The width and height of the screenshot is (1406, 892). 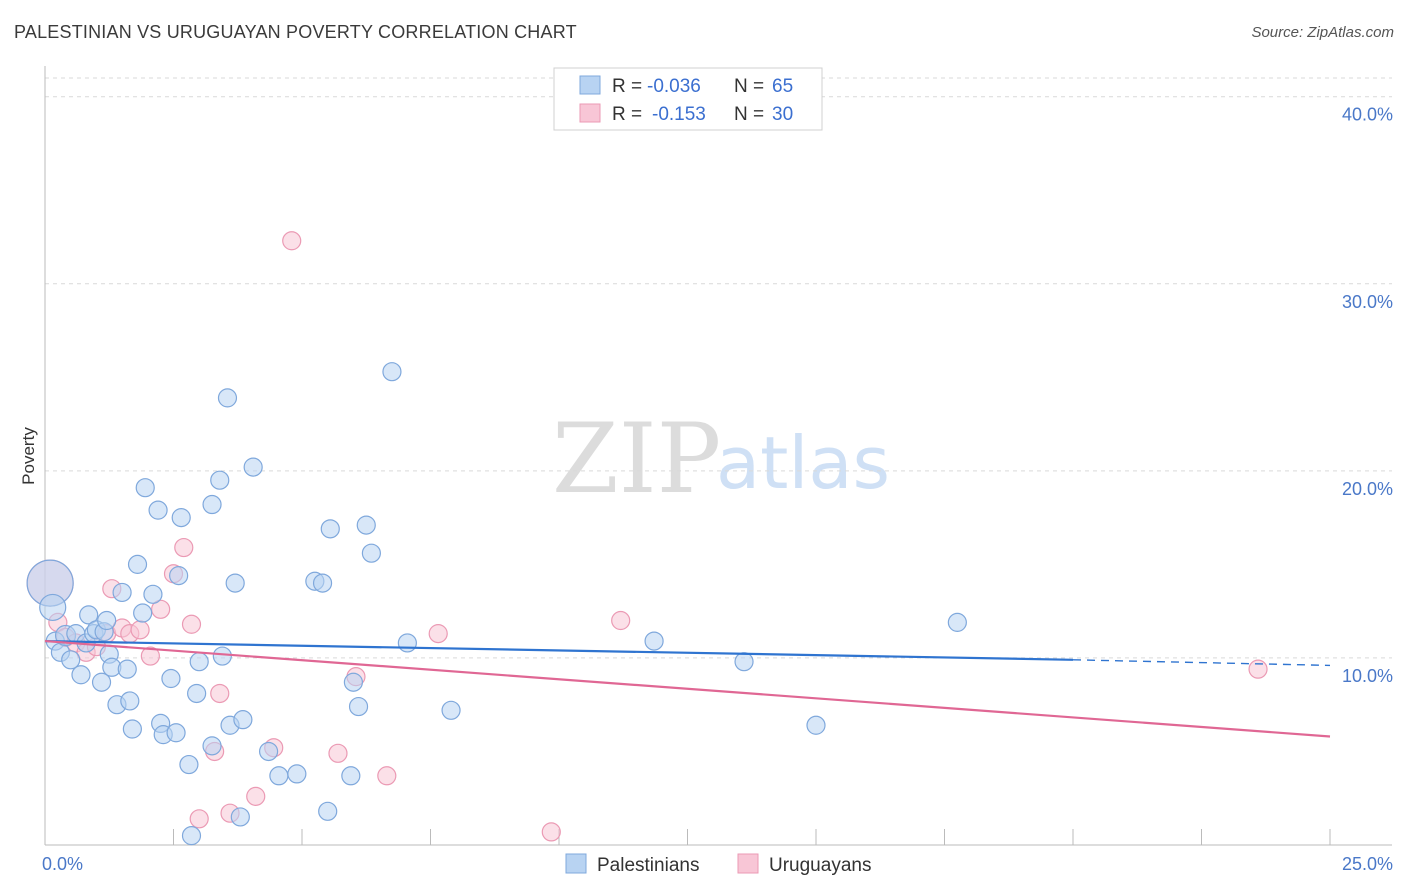 I want to click on bottom-legend-swatch-palestinians, so click(x=576, y=863).